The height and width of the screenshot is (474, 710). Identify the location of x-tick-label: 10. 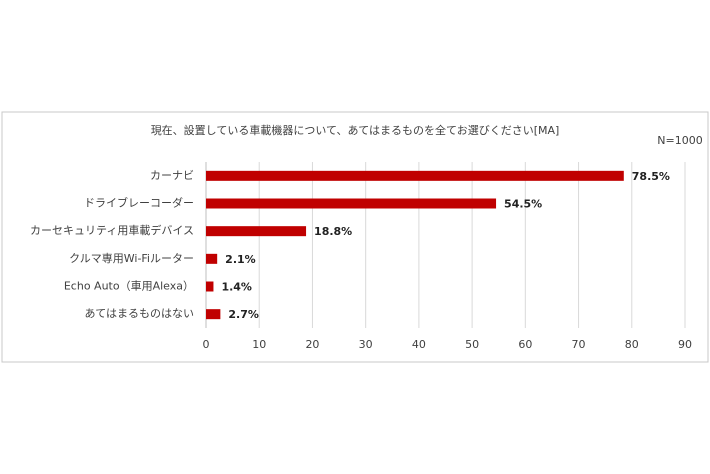
(259, 344).